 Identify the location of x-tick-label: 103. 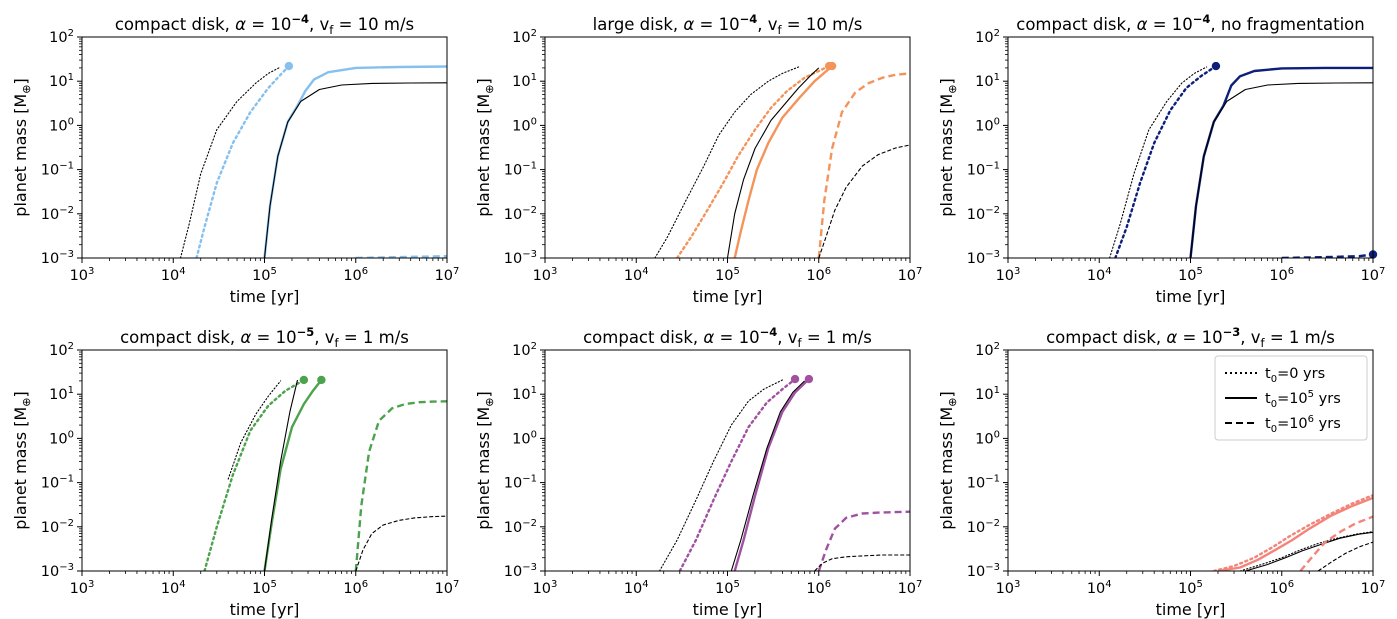
(82, 275).